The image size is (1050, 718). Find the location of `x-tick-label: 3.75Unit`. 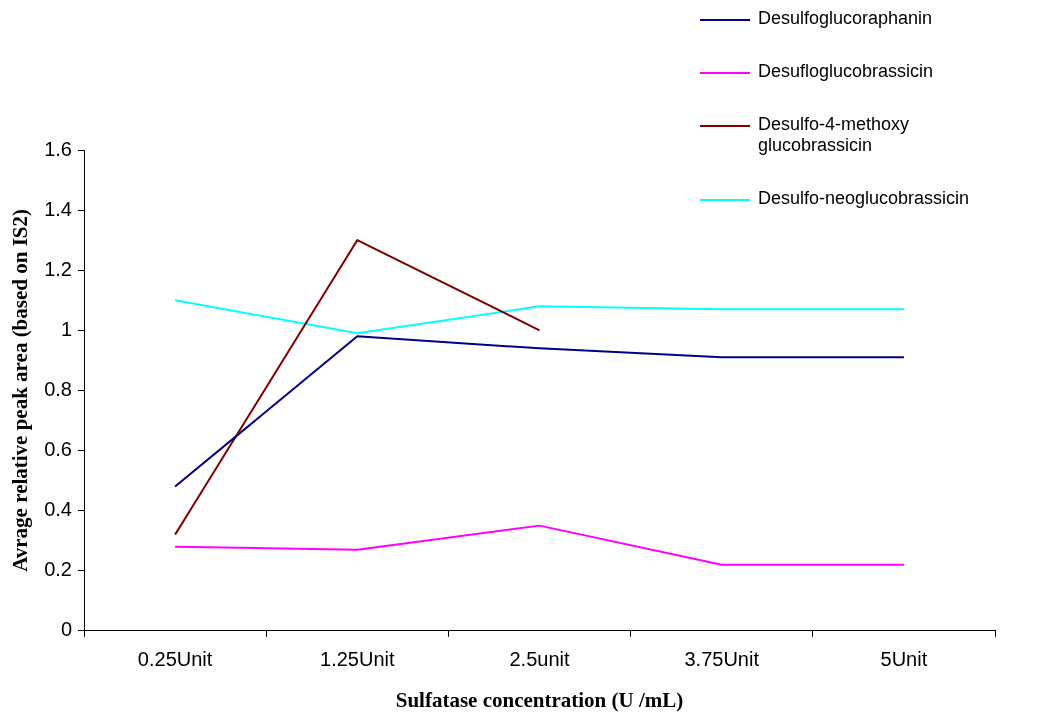

x-tick-label: 3.75Unit is located at coordinates (722, 659).